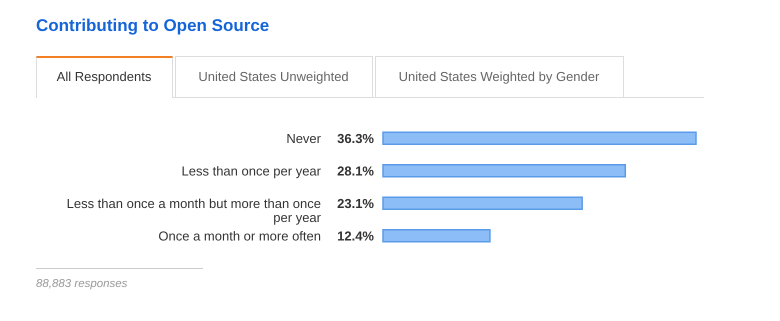  What do you see at coordinates (153, 25) in the screenshot?
I see `text: Contributing to Open Source` at bounding box center [153, 25].